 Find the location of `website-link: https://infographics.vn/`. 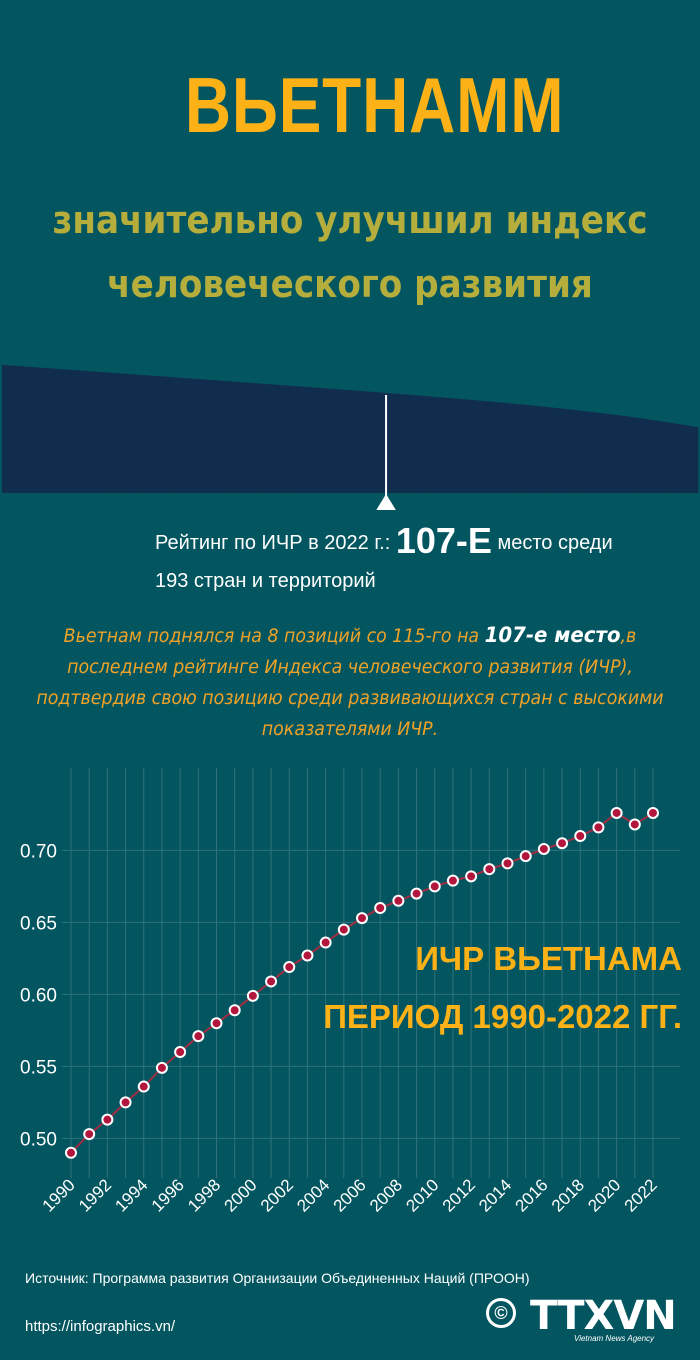

website-link: https://infographics.vn/ is located at coordinates (100, 1326).